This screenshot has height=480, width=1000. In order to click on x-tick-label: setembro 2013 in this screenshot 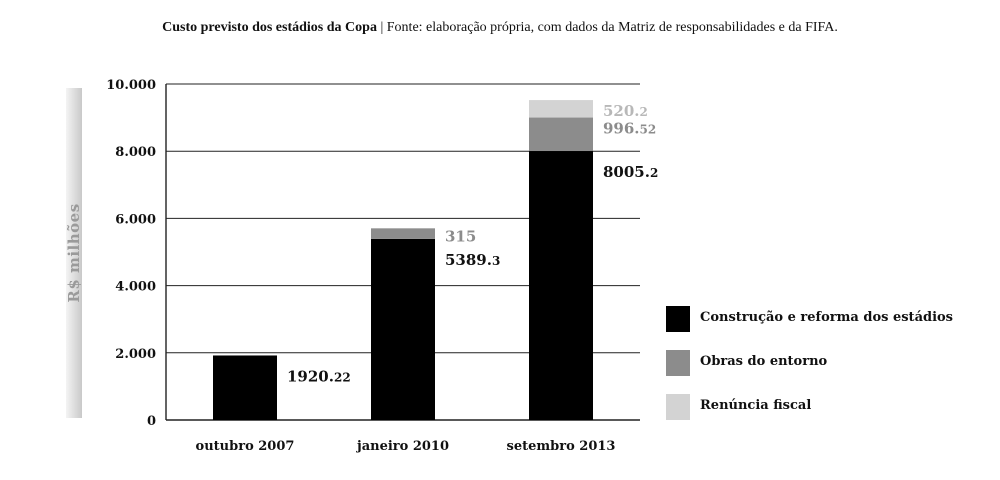, I will do `click(561, 446)`.